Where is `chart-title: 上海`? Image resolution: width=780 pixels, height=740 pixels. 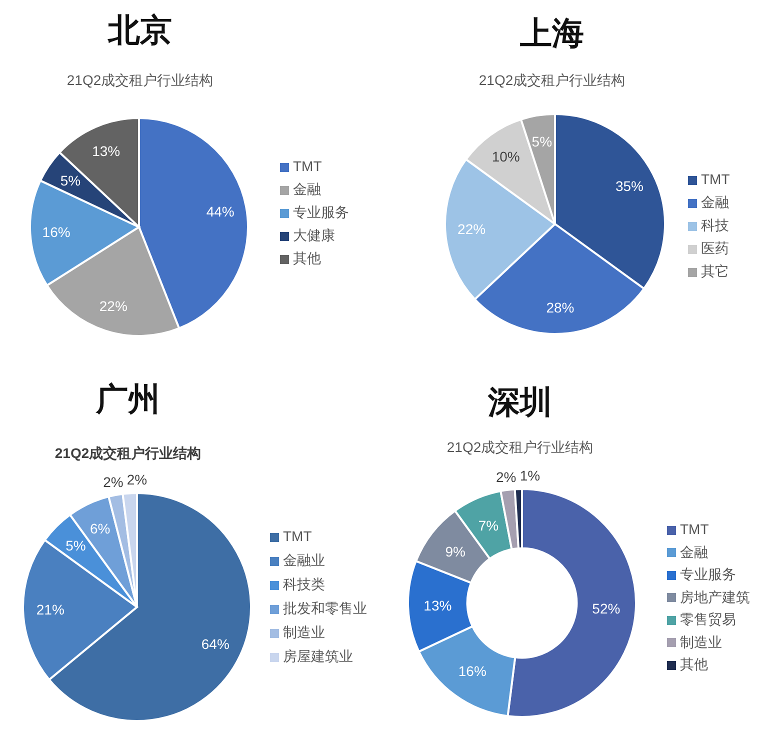
chart-title: 上海 is located at coordinates (552, 33).